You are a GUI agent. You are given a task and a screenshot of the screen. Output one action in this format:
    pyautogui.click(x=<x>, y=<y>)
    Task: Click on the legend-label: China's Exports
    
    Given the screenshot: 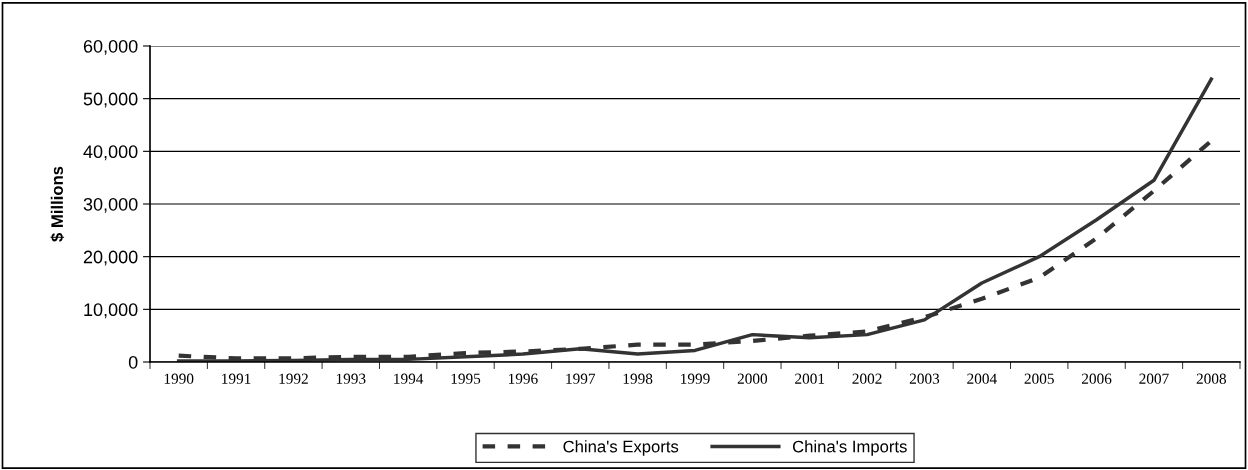 What is the action you would take?
    pyautogui.click(x=621, y=448)
    